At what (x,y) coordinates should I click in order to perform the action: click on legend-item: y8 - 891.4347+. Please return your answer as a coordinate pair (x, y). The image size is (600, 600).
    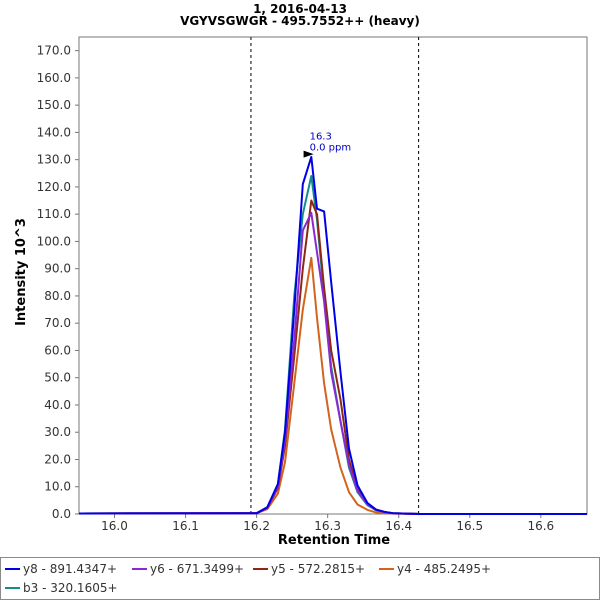
    Looking at the image, I should click on (61, 569).